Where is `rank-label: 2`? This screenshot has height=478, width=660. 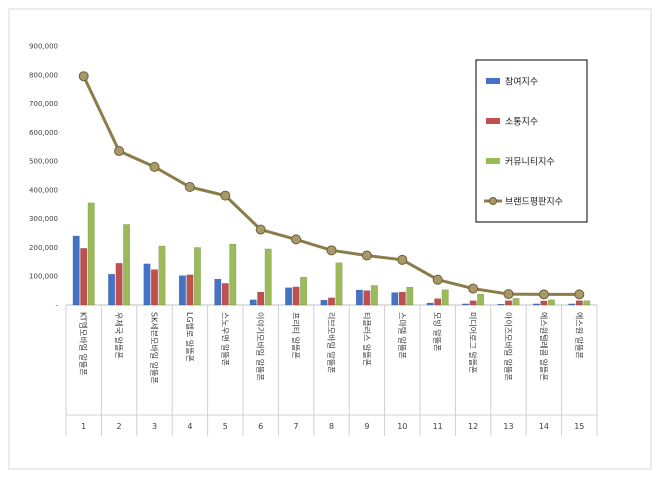
rank-label: 2 is located at coordinates (119, 426).